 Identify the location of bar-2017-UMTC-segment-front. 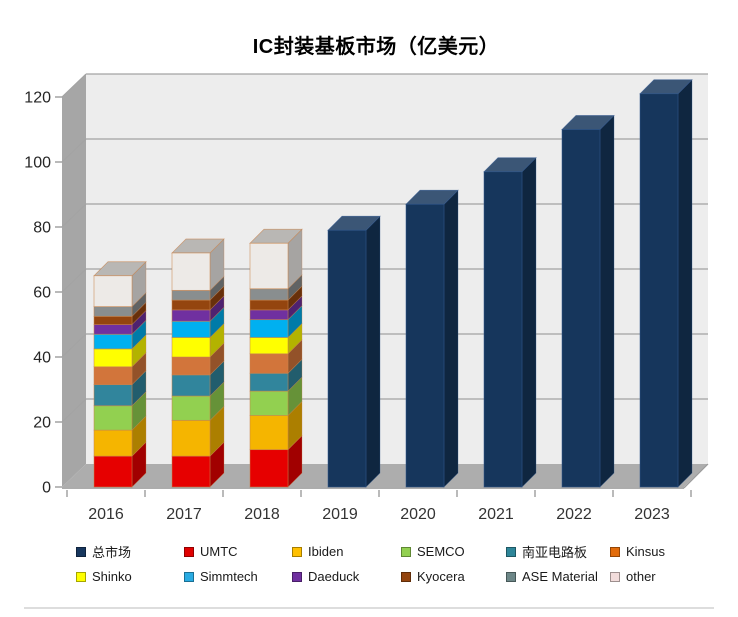
(191, 471).